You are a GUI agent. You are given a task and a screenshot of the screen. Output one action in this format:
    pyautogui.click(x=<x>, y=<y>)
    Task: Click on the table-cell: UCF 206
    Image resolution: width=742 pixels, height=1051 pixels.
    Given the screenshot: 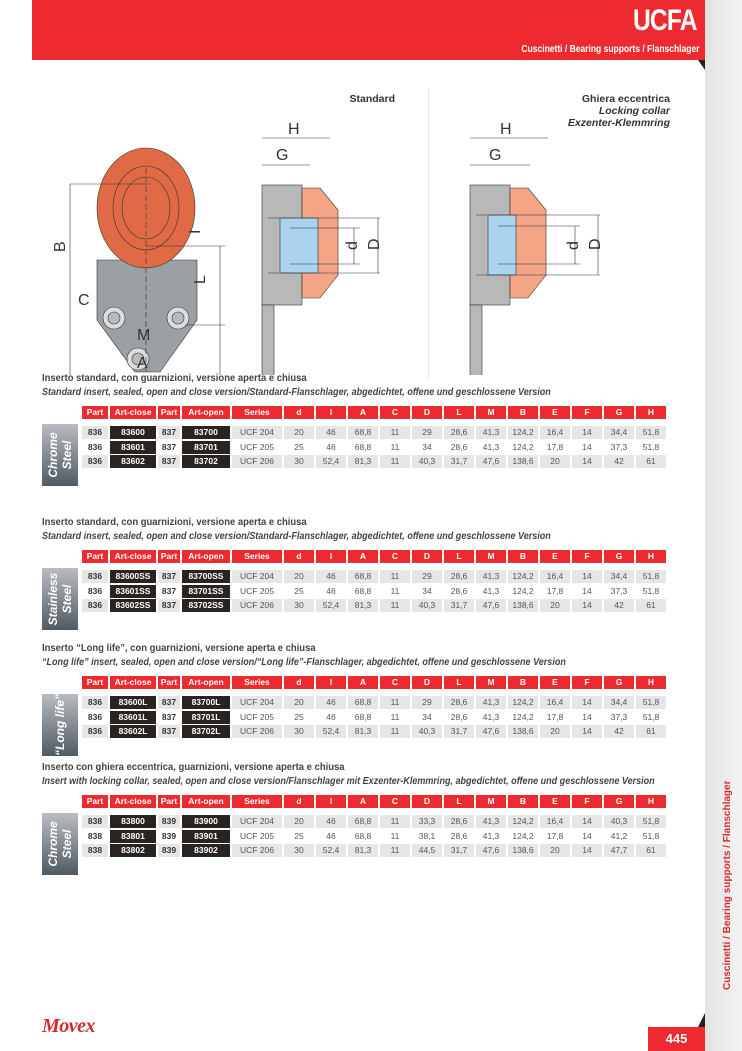 What is the action you would take?
    pyautogui.click(x=257, y=461)
    